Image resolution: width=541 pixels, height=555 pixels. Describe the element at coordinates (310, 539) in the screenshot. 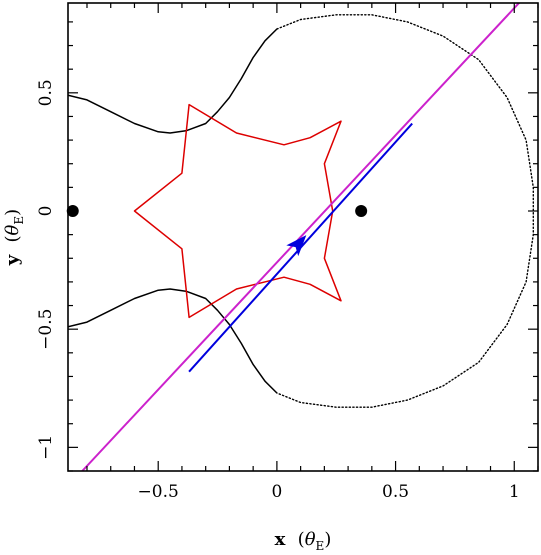

I see `x-axis-label-unit: θ` at that location.